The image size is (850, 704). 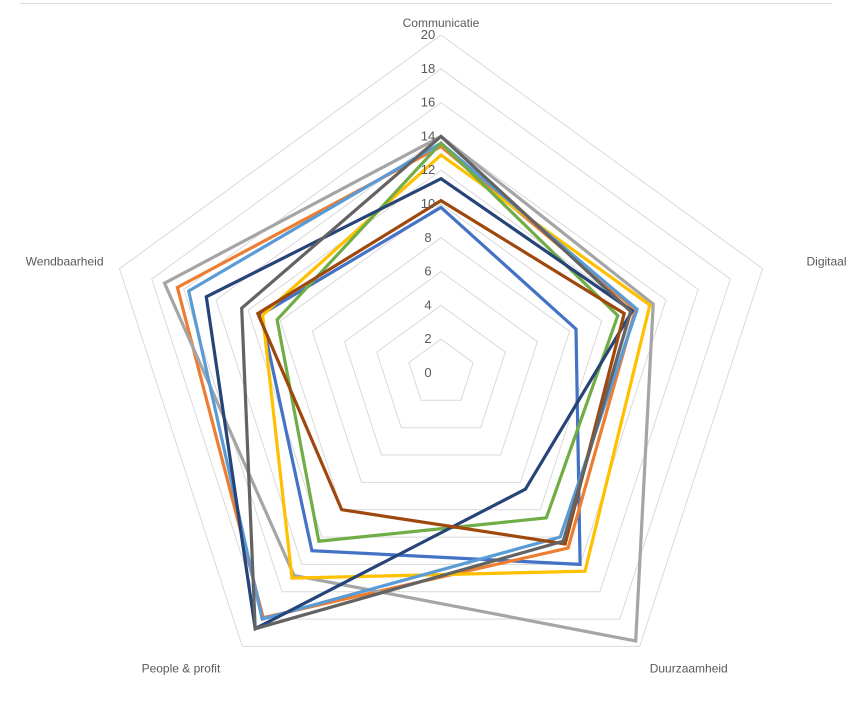 I want to click on axis-label-digitaal: Digitaal, so click(x=827, y=262).